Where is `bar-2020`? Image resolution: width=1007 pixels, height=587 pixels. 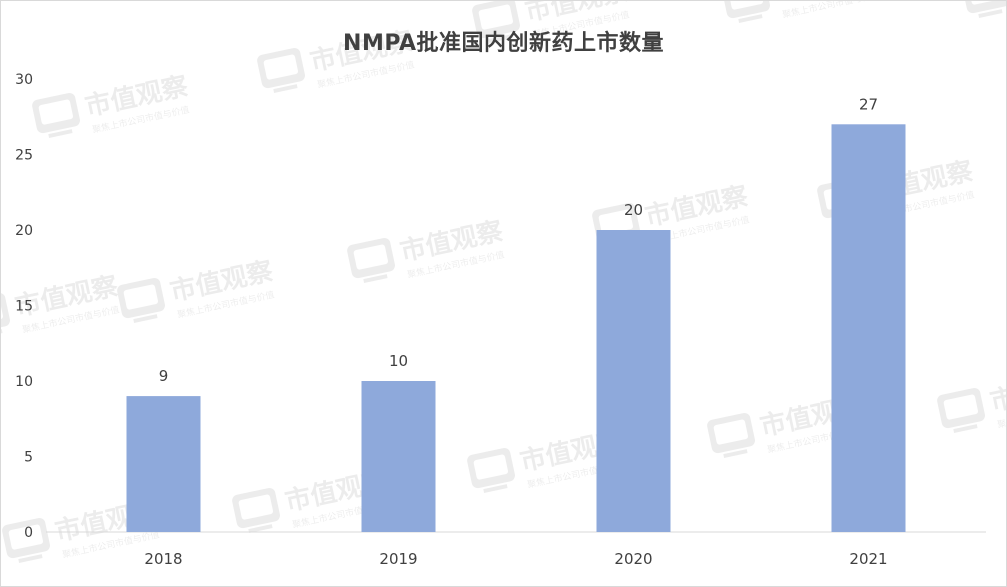
bar-2020 is located at coordinates (633, 381).